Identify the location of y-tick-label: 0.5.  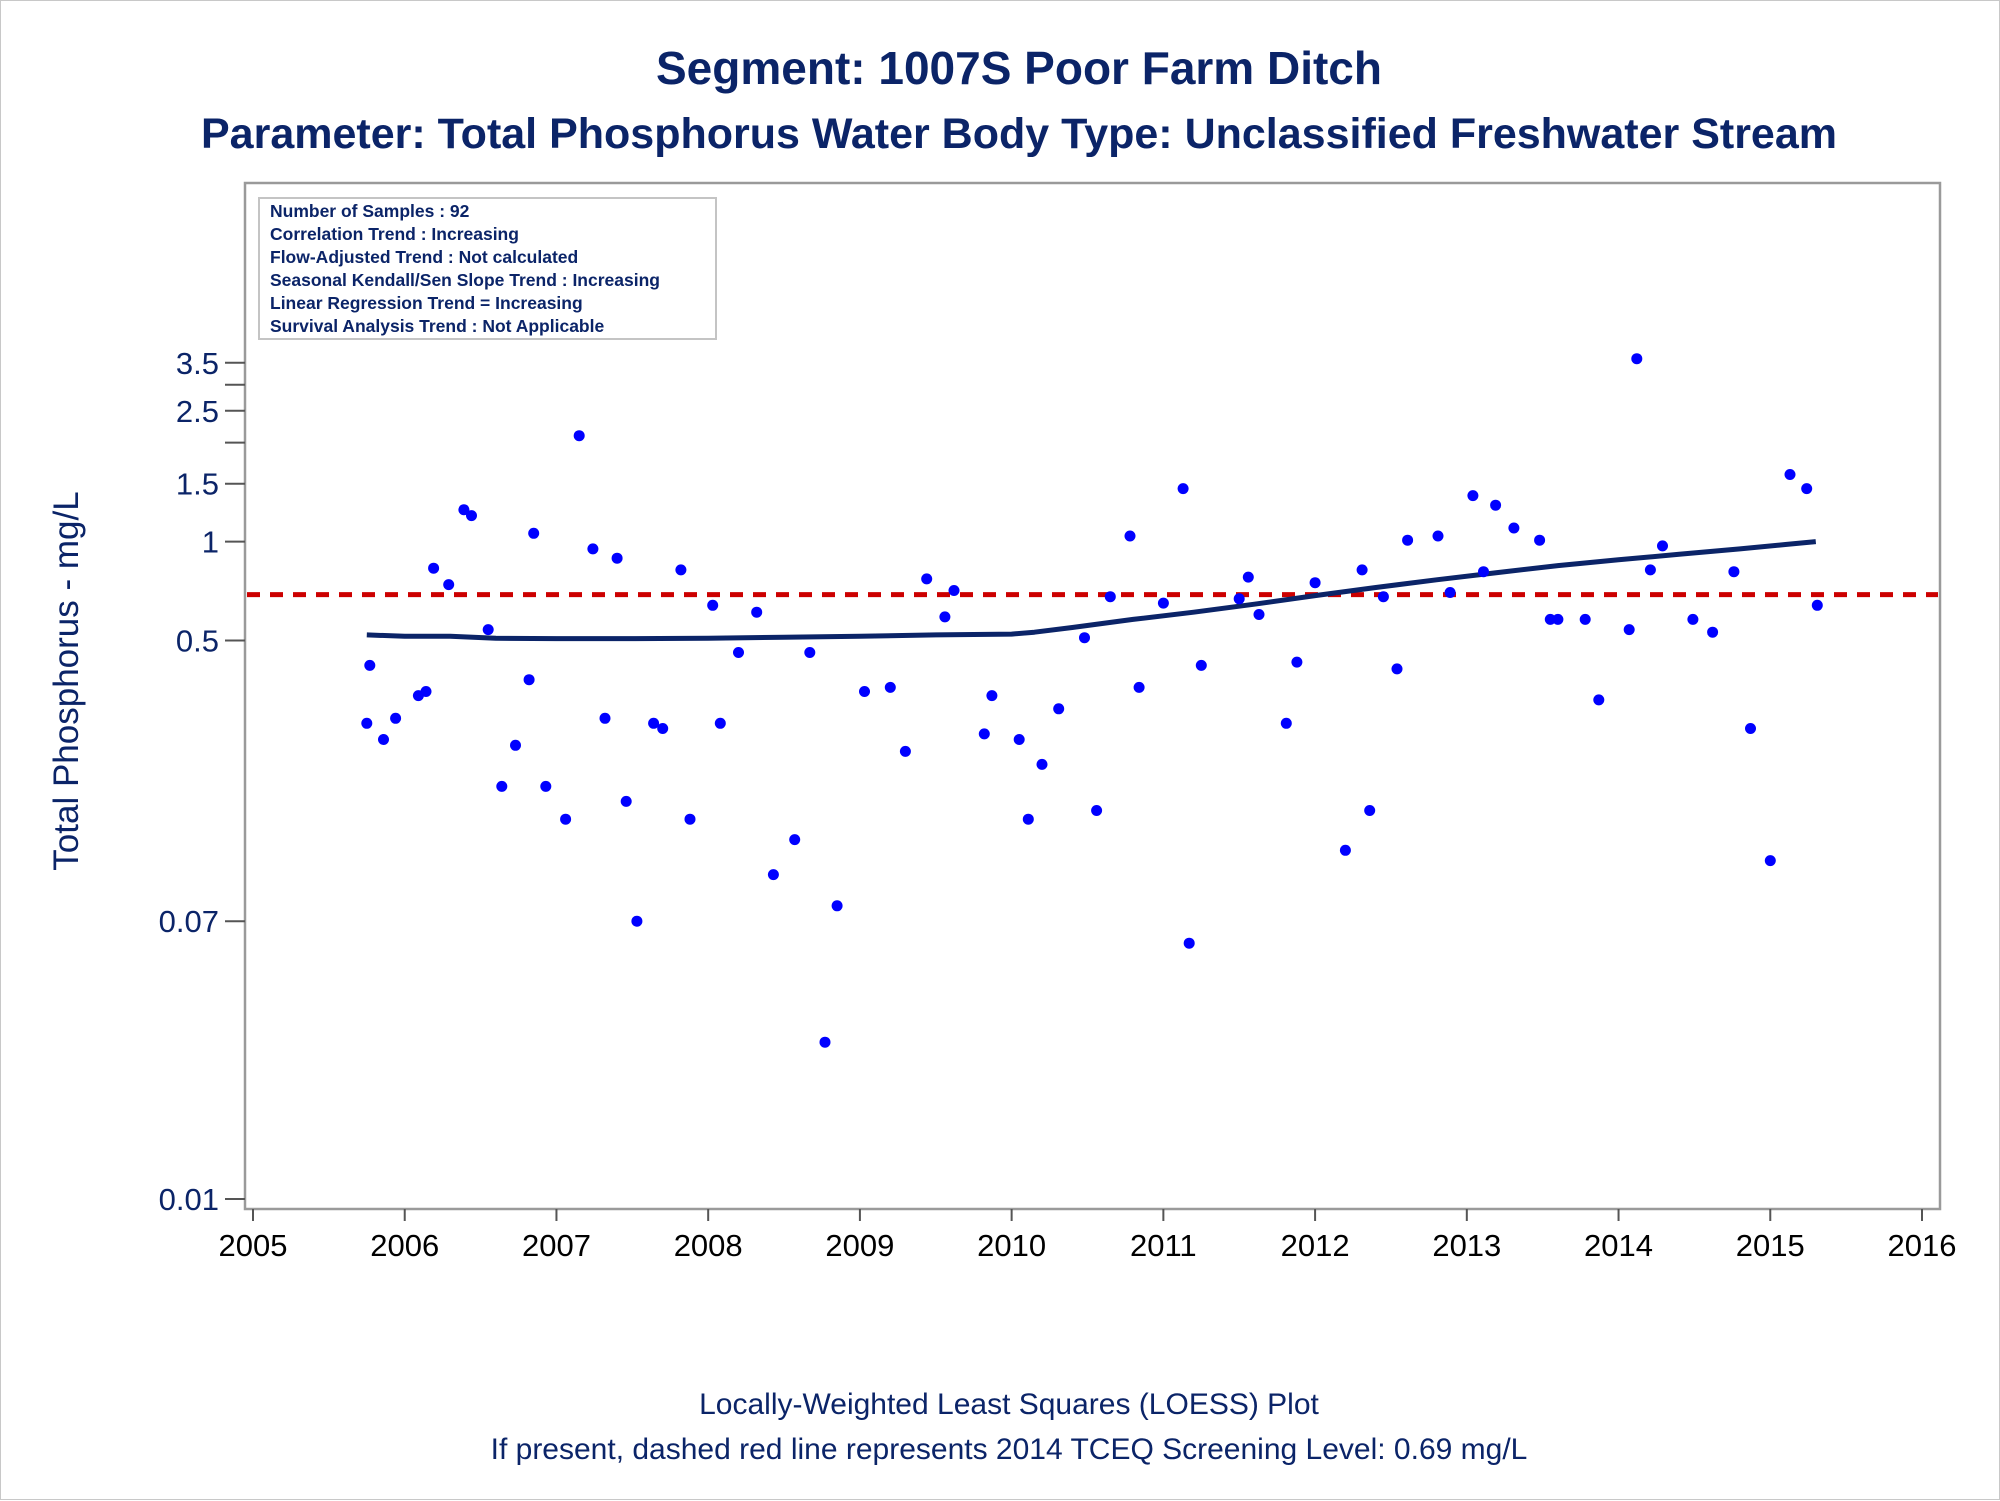
(197, 641).